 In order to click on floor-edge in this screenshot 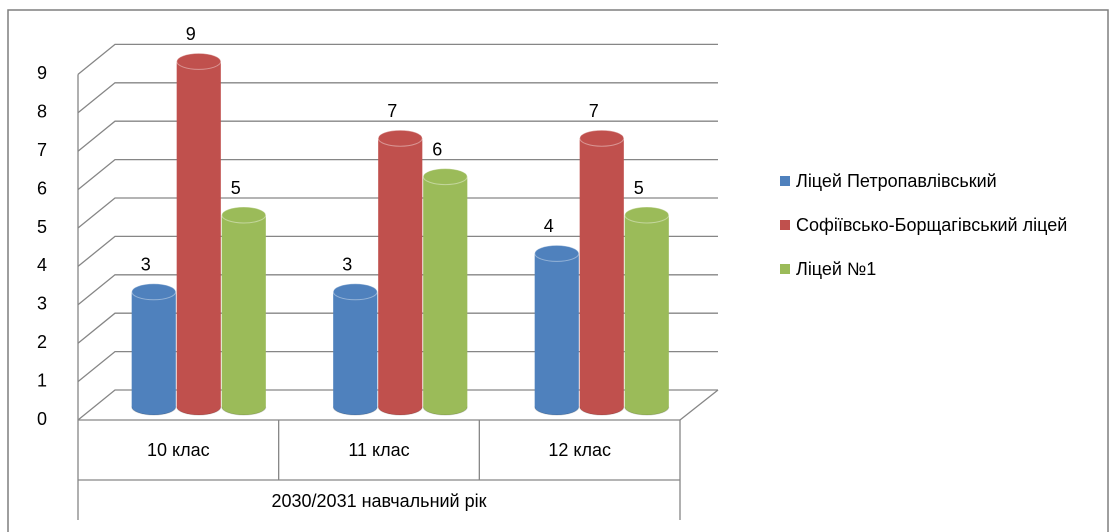, I will do `click(699, 405)`.